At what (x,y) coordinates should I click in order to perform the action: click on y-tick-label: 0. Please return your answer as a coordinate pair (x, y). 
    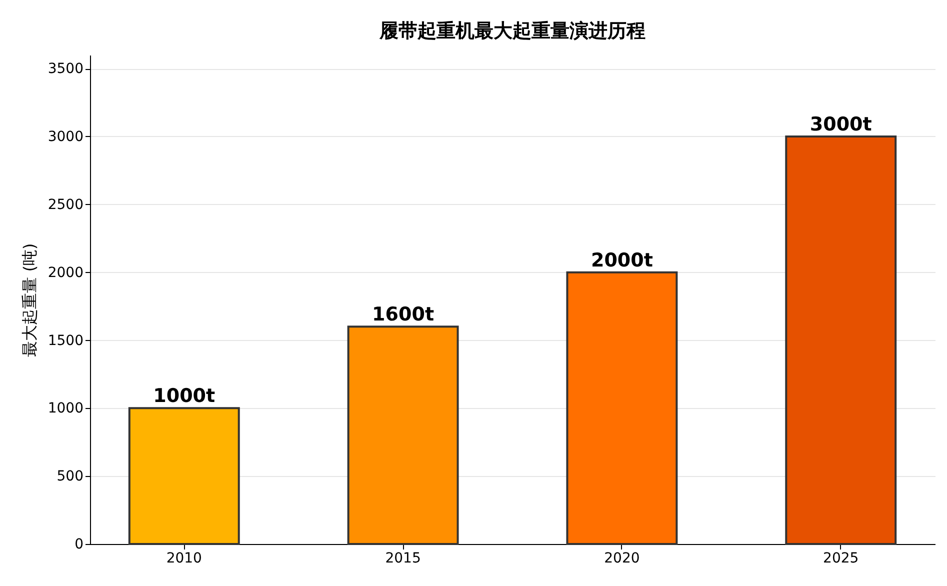
    Looking at the image, I should click on (79, 544).